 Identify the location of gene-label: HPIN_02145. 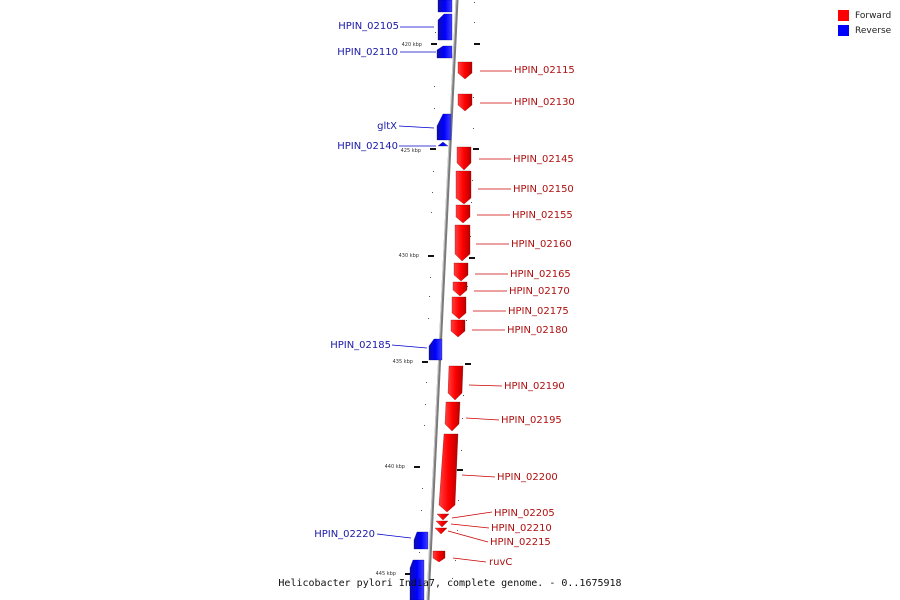
(543, 159).